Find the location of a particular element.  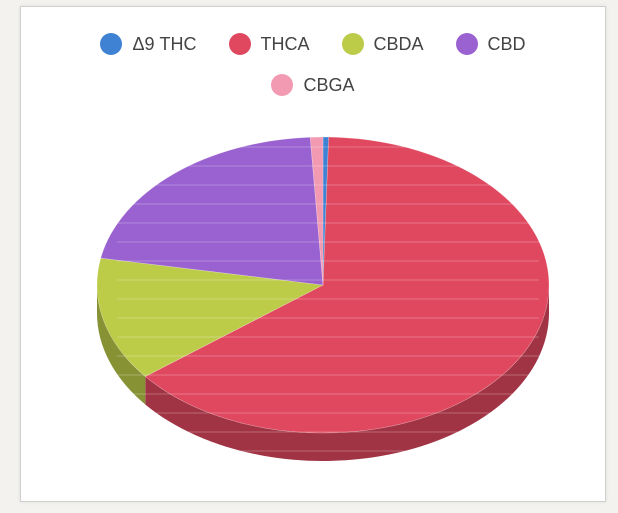

legend-label: THCA is located at coordinates (285, 44).